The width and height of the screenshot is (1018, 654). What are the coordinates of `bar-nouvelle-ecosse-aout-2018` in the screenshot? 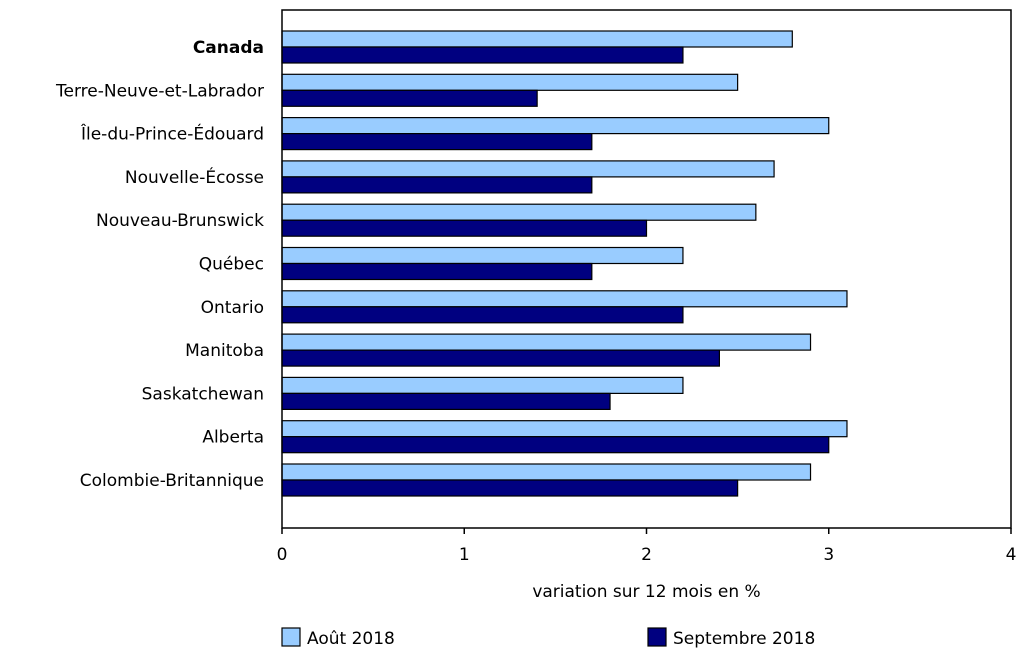 It's located at (528, 169).